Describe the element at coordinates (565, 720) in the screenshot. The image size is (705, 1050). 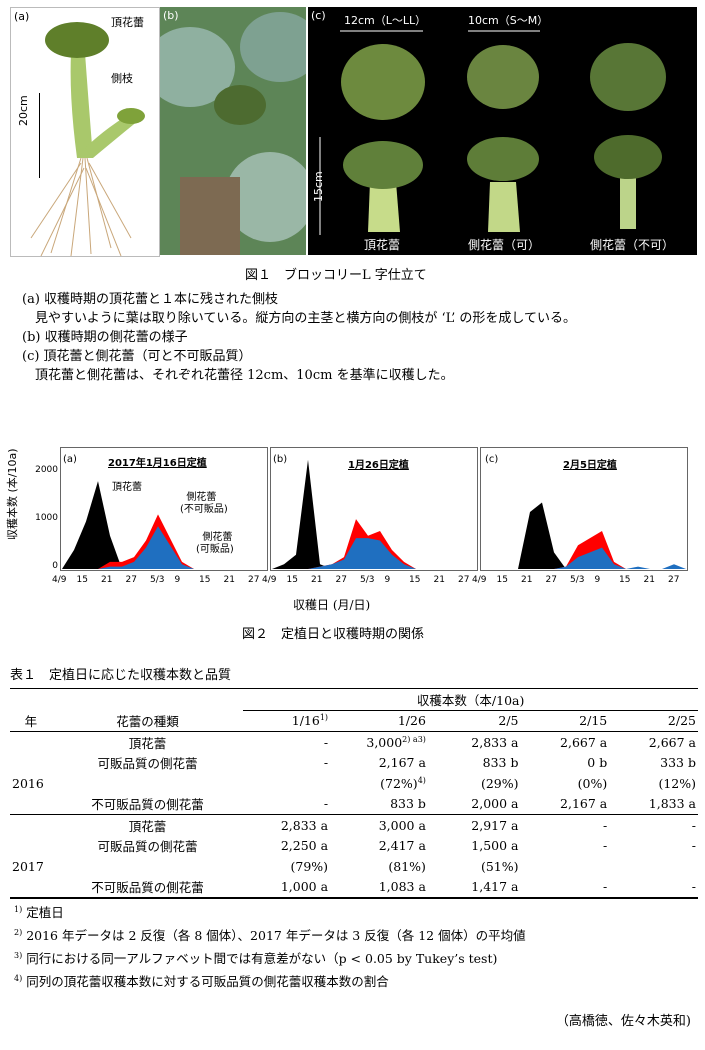
I see `table1-col-date: 2/15` at that location.